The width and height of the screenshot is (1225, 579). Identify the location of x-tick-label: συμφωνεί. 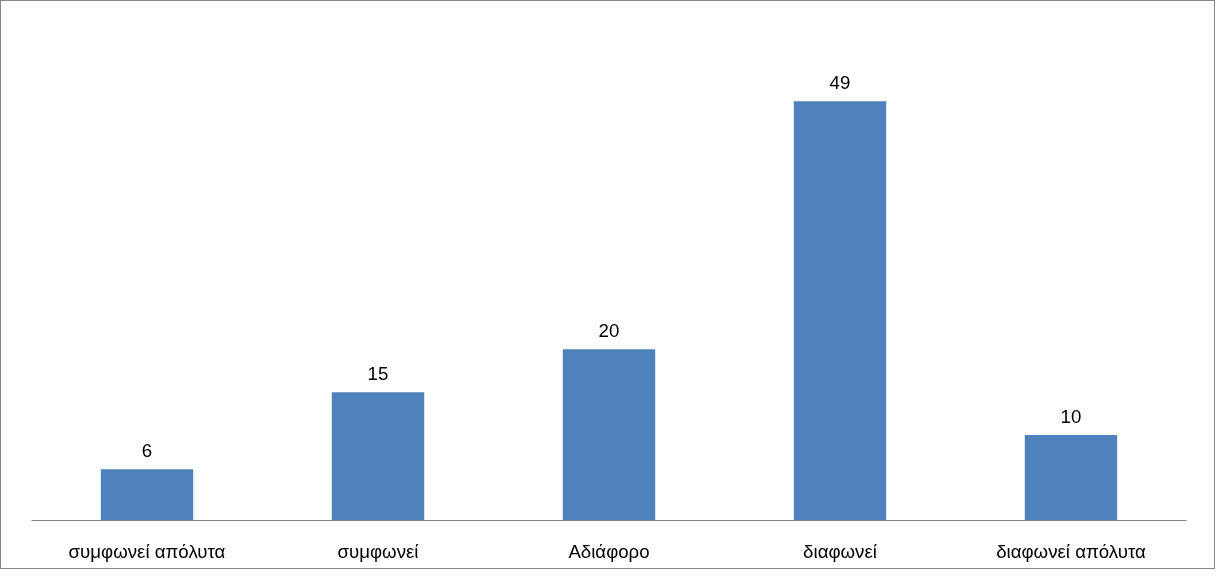
(378, 551).